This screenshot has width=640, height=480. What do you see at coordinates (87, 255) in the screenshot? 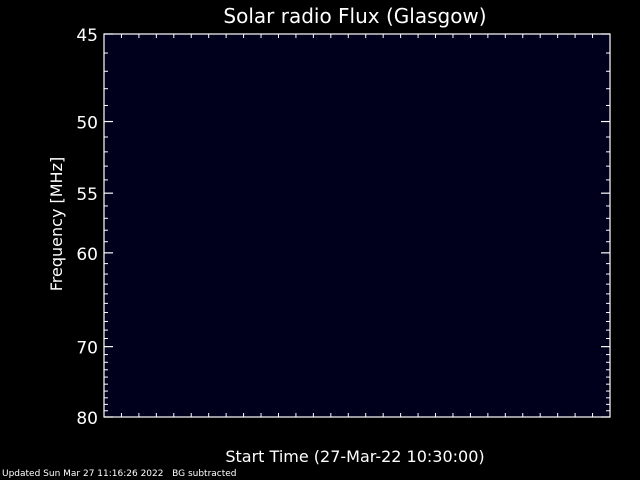
I see `y-tick-label: 60` at bounding box center [87, 255].